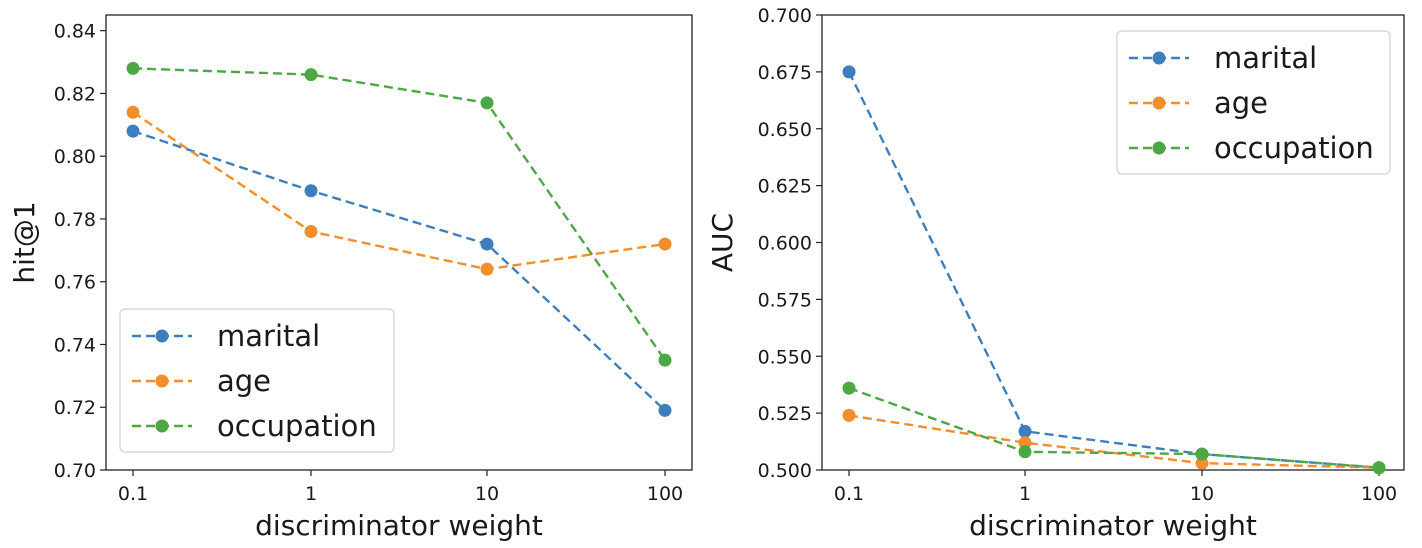  What do you see at coordinates (75, 471) in the screenshot?
I see `y-tick-label: 0.70` at bounding box center [75, 471].